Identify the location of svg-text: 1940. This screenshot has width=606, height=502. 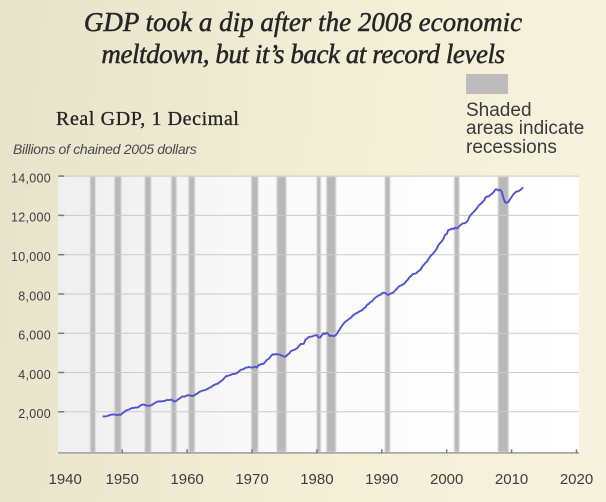
(65, 479).